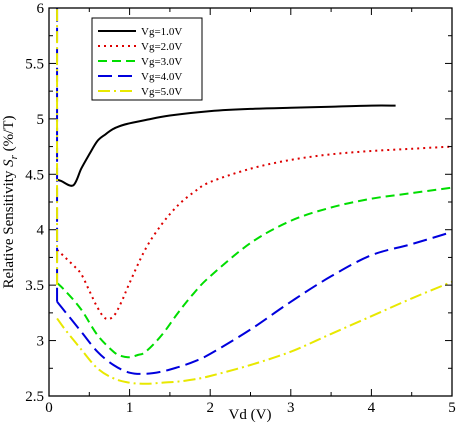  Describe the element at coordinates (161, 32) in the screenshot. I see `legend-label-1: Vg=1.0V` at that location.